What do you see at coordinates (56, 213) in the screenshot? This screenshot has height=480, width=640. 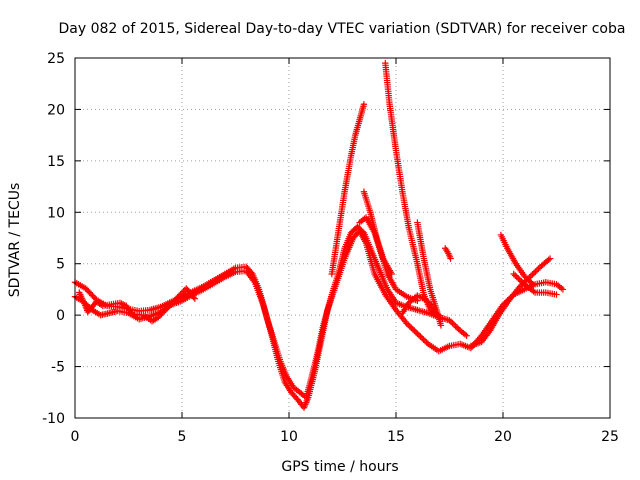 I see `y-tick-label: 10` at bounding box center [56, 213].